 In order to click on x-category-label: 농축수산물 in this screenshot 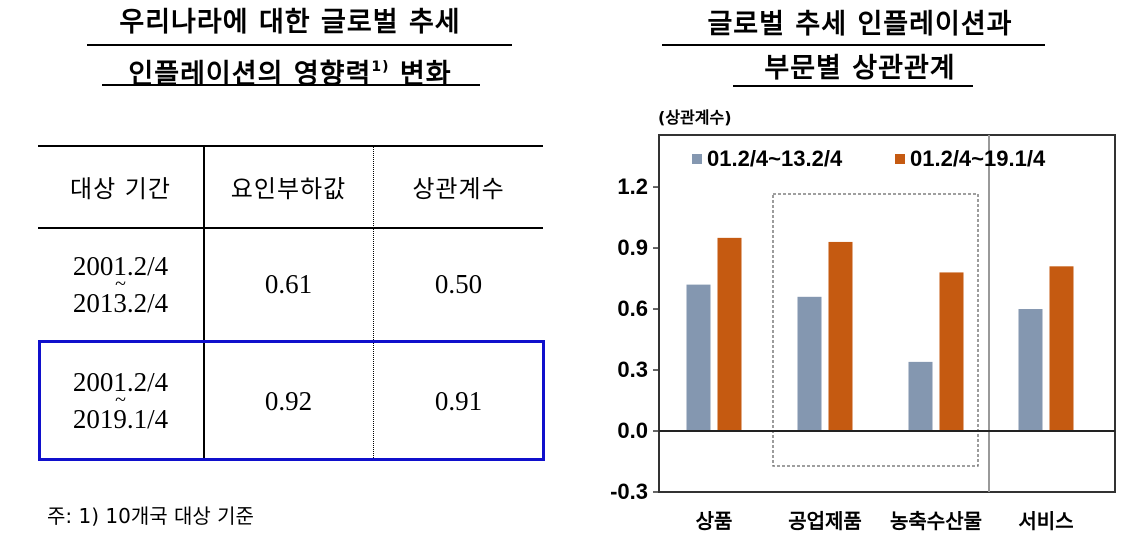, I will do `click(936, 521)`.